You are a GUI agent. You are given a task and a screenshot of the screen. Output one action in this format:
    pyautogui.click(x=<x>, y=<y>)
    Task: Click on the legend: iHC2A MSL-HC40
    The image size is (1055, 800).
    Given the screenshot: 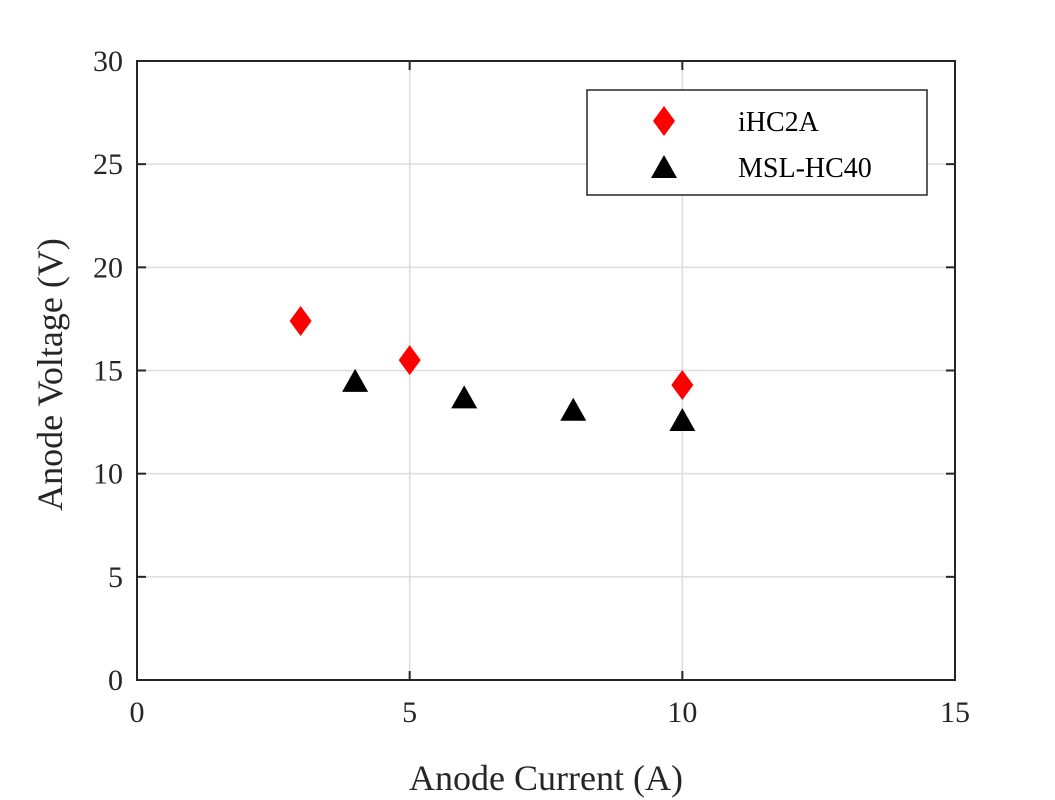 What is the action you would take?
    pyautogui.click(x=757, y=142)
    